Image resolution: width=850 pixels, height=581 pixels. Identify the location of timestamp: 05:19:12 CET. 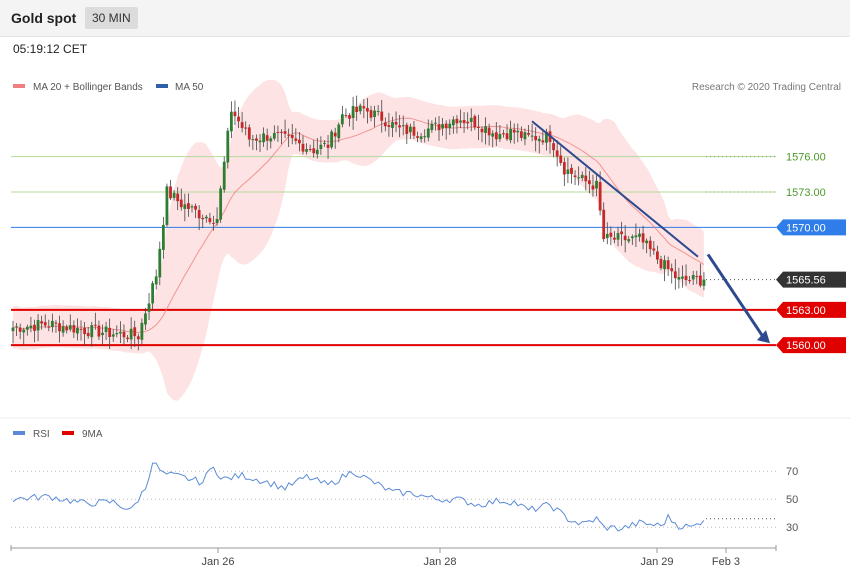
(50, 49).